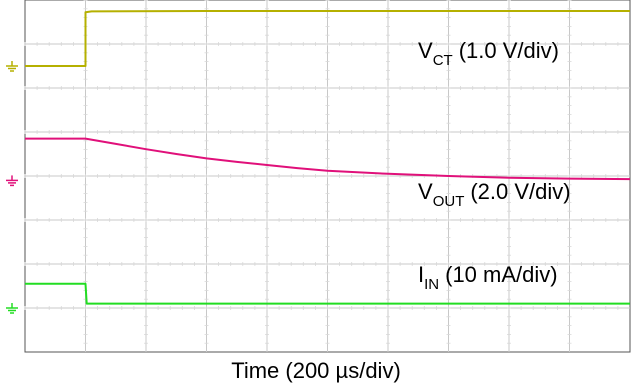 The width and height of the screenshot is (632, 389). What do you see at coordinates (12, 181) in the screenshot?
I see `ground-icon-vout` at bounding box center [12, 181].